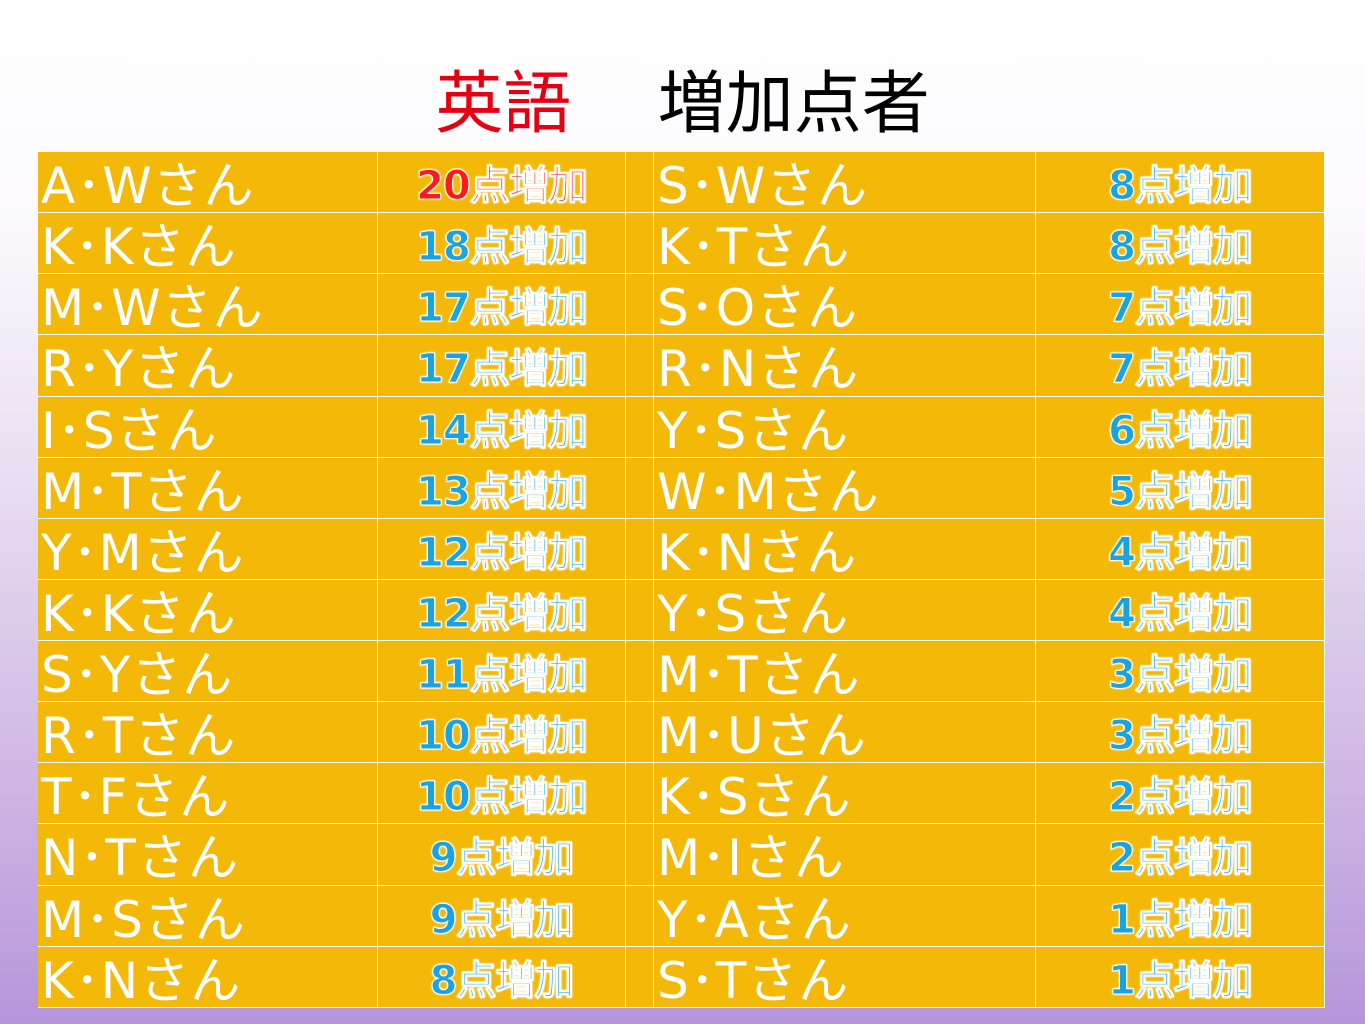 Image resolution: width=1365 pixels, height=1024 pixels. What do you see at coordinates (503, 104) in the screenshot?
I see `subject-label: 英語` at bounding box center [503, 104].